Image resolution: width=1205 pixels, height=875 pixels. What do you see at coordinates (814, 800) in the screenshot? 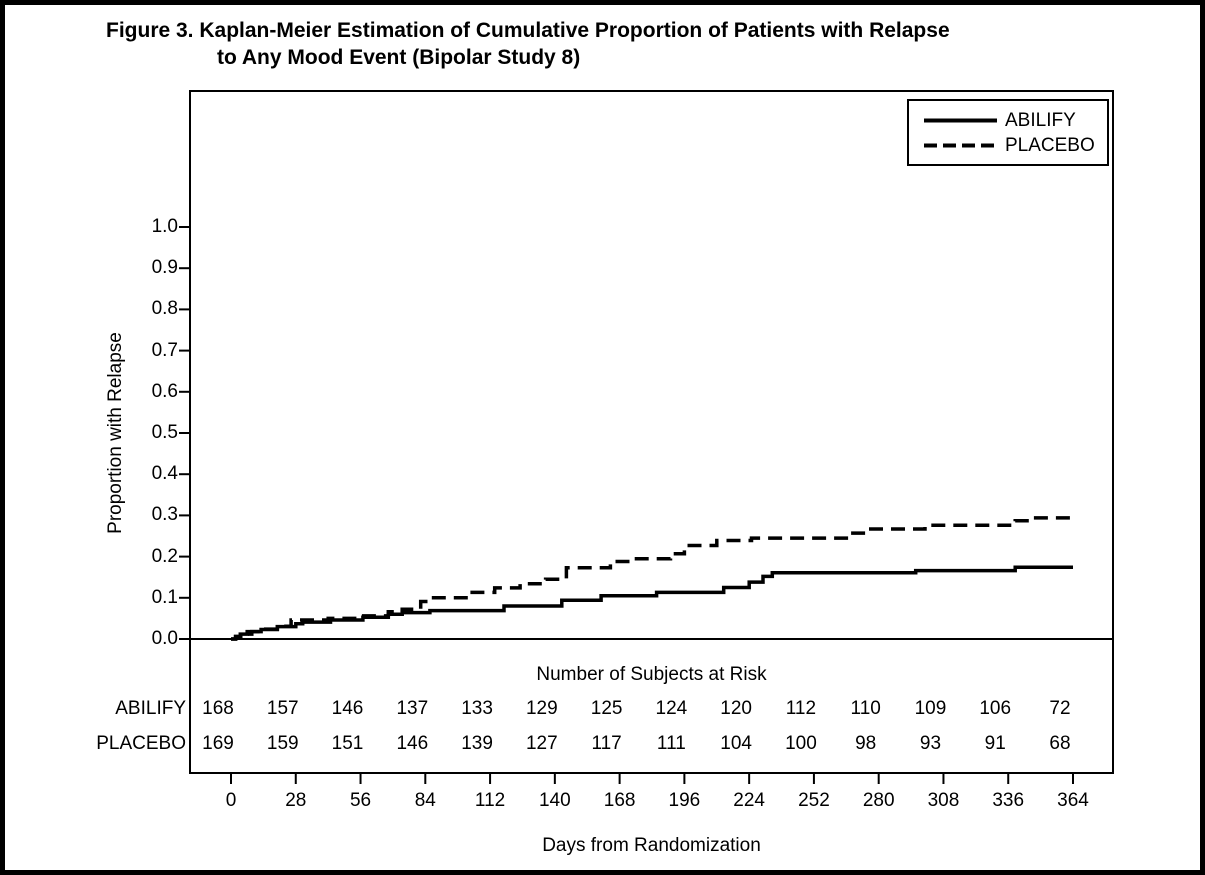
I see `x-tick-label: 252` at bounding box center [814, 800].